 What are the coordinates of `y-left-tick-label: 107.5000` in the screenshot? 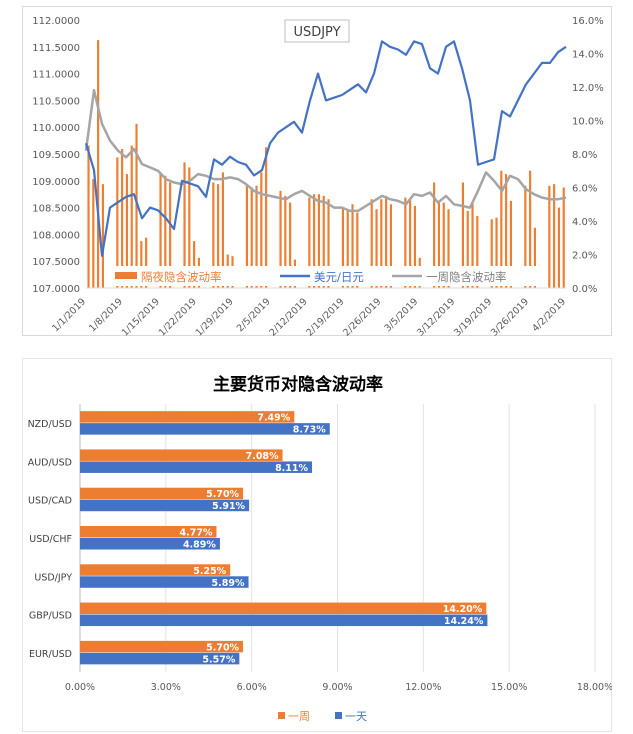 It's located at (56, 262).